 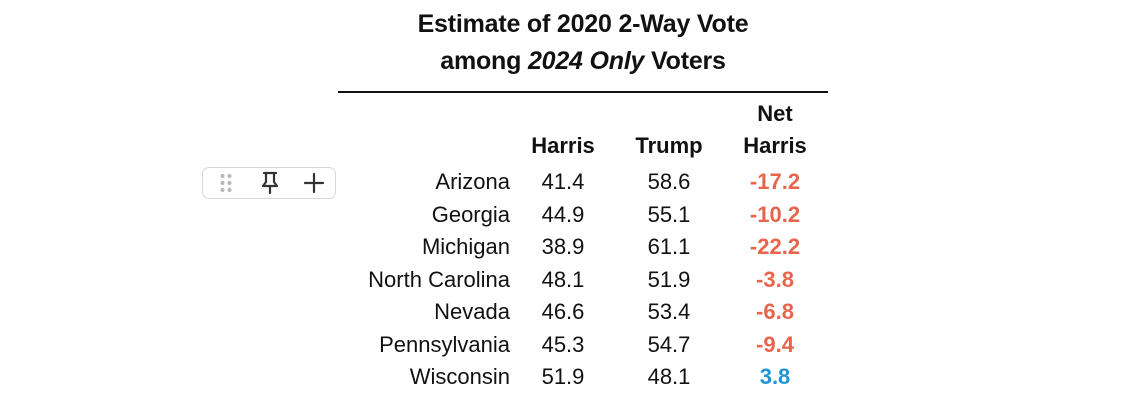 I want to click on state-name: North Carolina, so click(x=439, y=279).